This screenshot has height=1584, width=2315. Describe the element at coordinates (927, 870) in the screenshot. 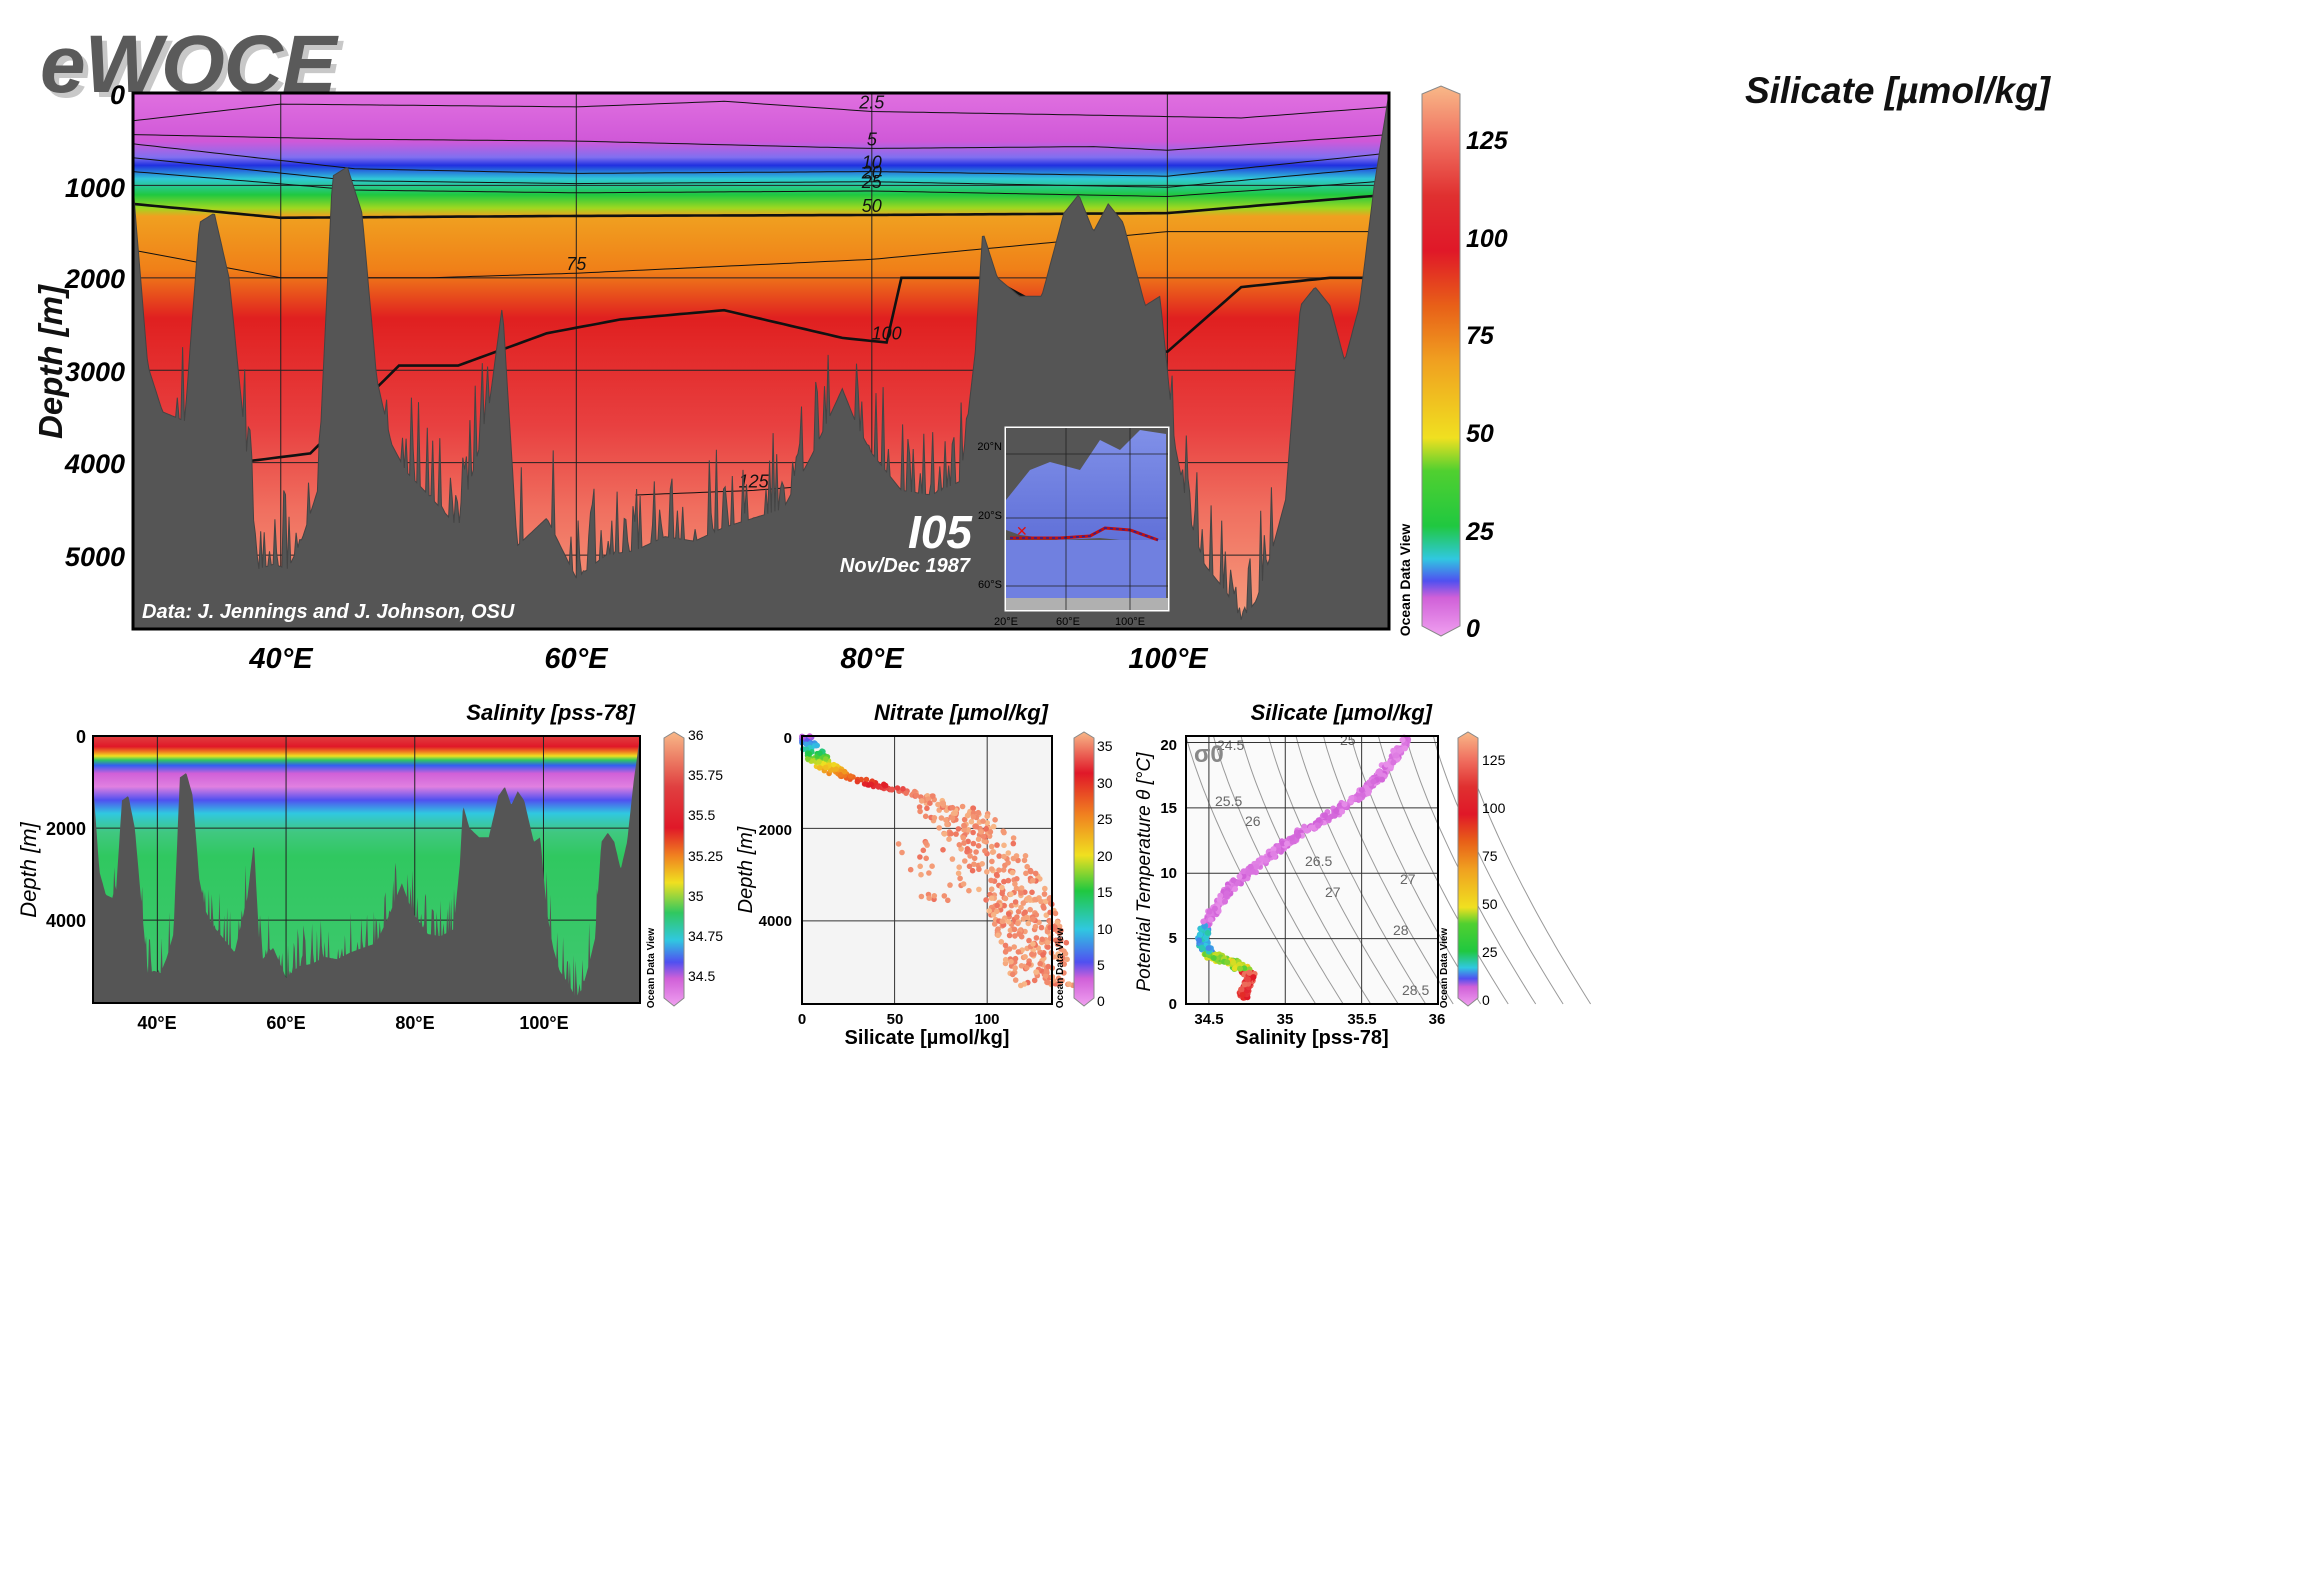

I see `nitrate-frame` at that location.